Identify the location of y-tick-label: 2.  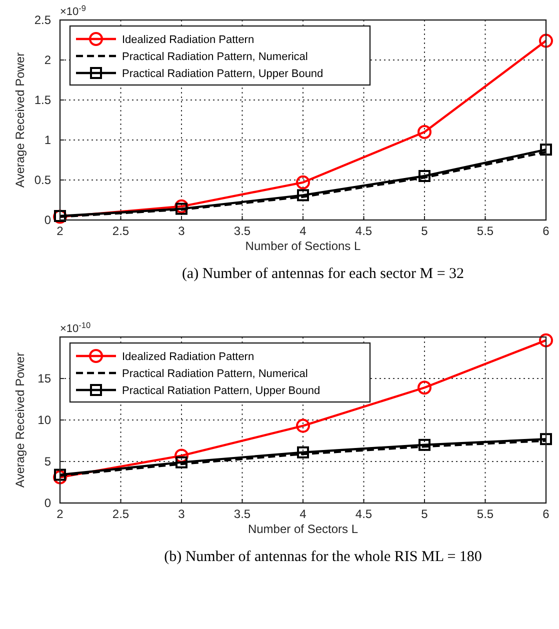
(48, 60).